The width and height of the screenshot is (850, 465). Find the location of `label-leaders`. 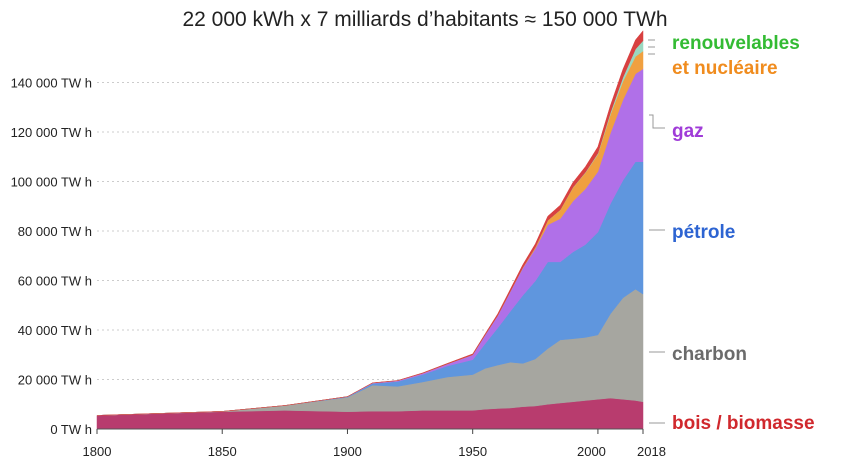

label-leaders is located at coordinates (656, 231).